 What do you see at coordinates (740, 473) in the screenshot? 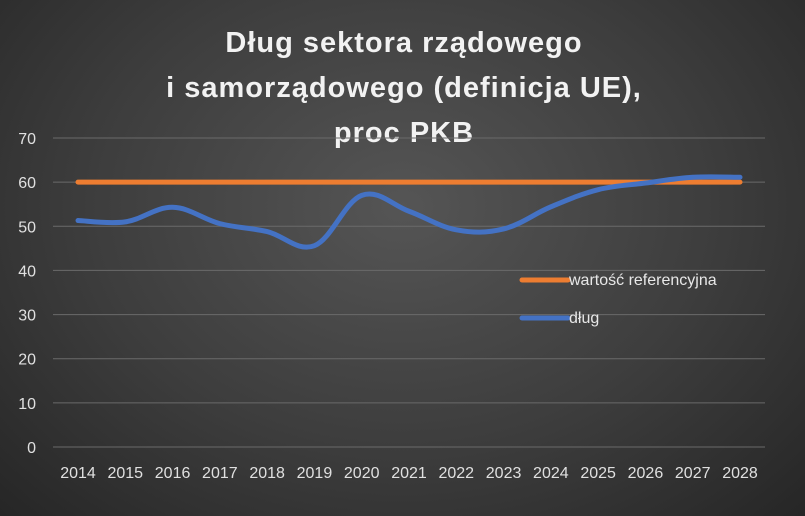
I see `x-tick-label: 2028` at bounding box center [740, 473].